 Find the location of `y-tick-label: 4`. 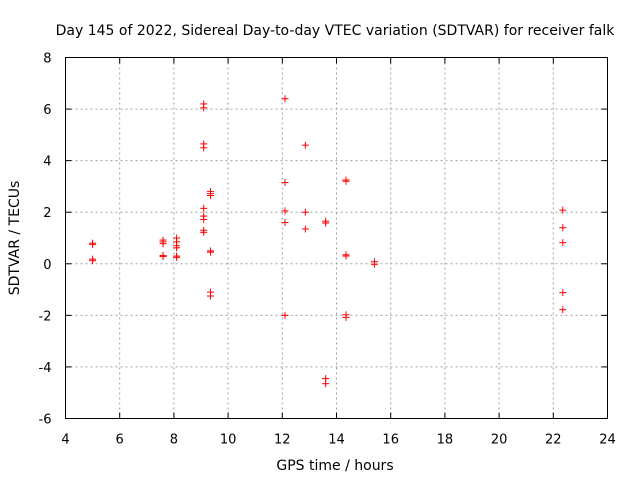

y-tick-label: 4 is located at coordinates (47, 162).